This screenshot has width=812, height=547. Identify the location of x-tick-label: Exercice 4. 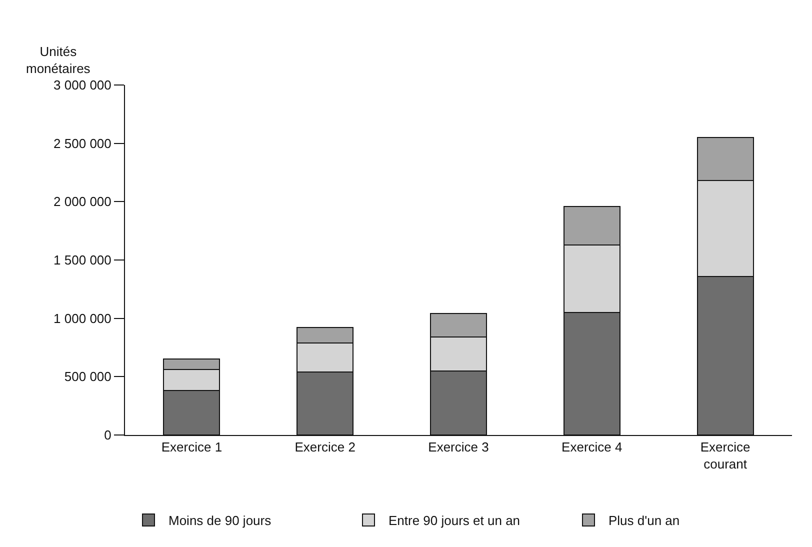
(592, 447).